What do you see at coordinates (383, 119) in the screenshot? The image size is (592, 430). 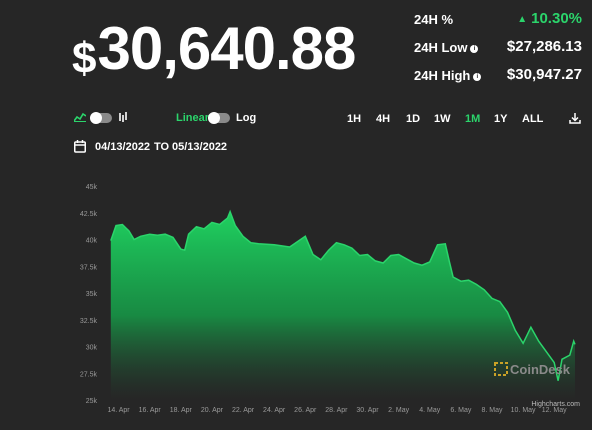 I see `range-button-4h: 4H` at bounding box center [383, 119].